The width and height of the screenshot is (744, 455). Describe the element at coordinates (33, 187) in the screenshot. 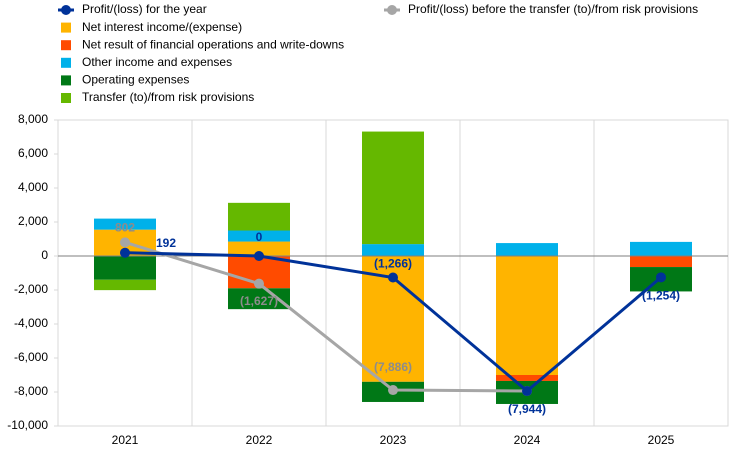

I see `y-tick-label: 4,000` at that location.